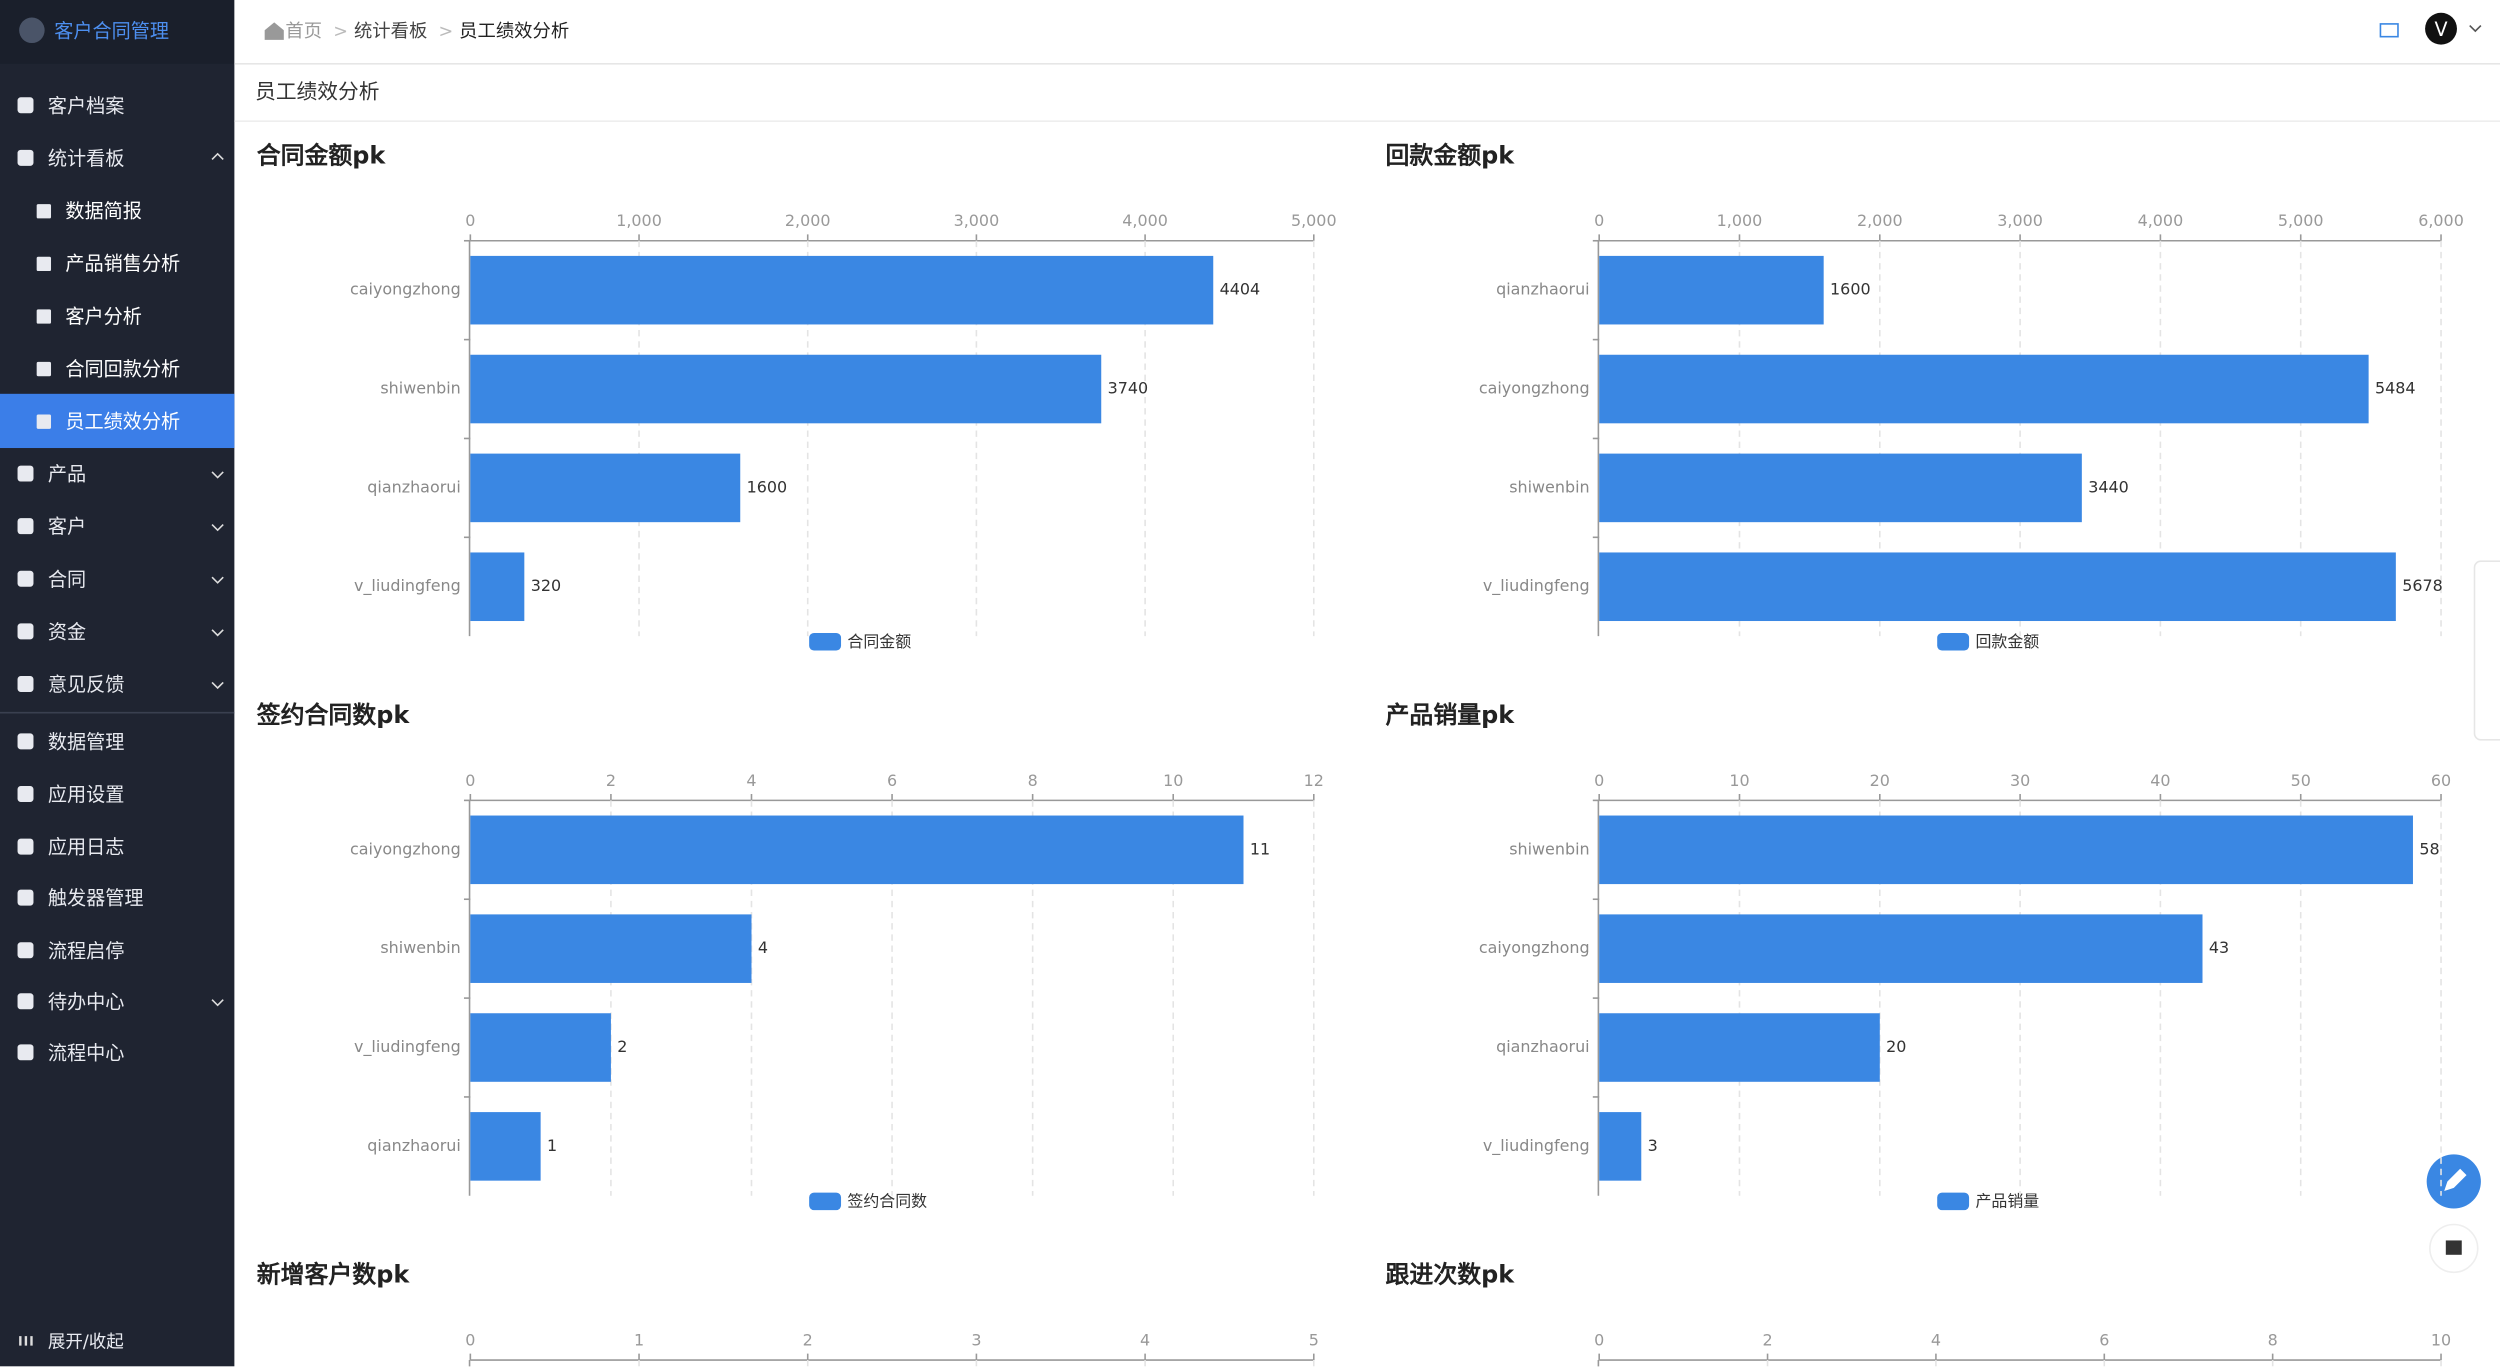 Image resolution: width=2500 pixels, height=1367 pixels. What do you see at coordinates (552, 1145) in the screenshot?
I see `value-label: 1` at bounding box center [552, 1145].